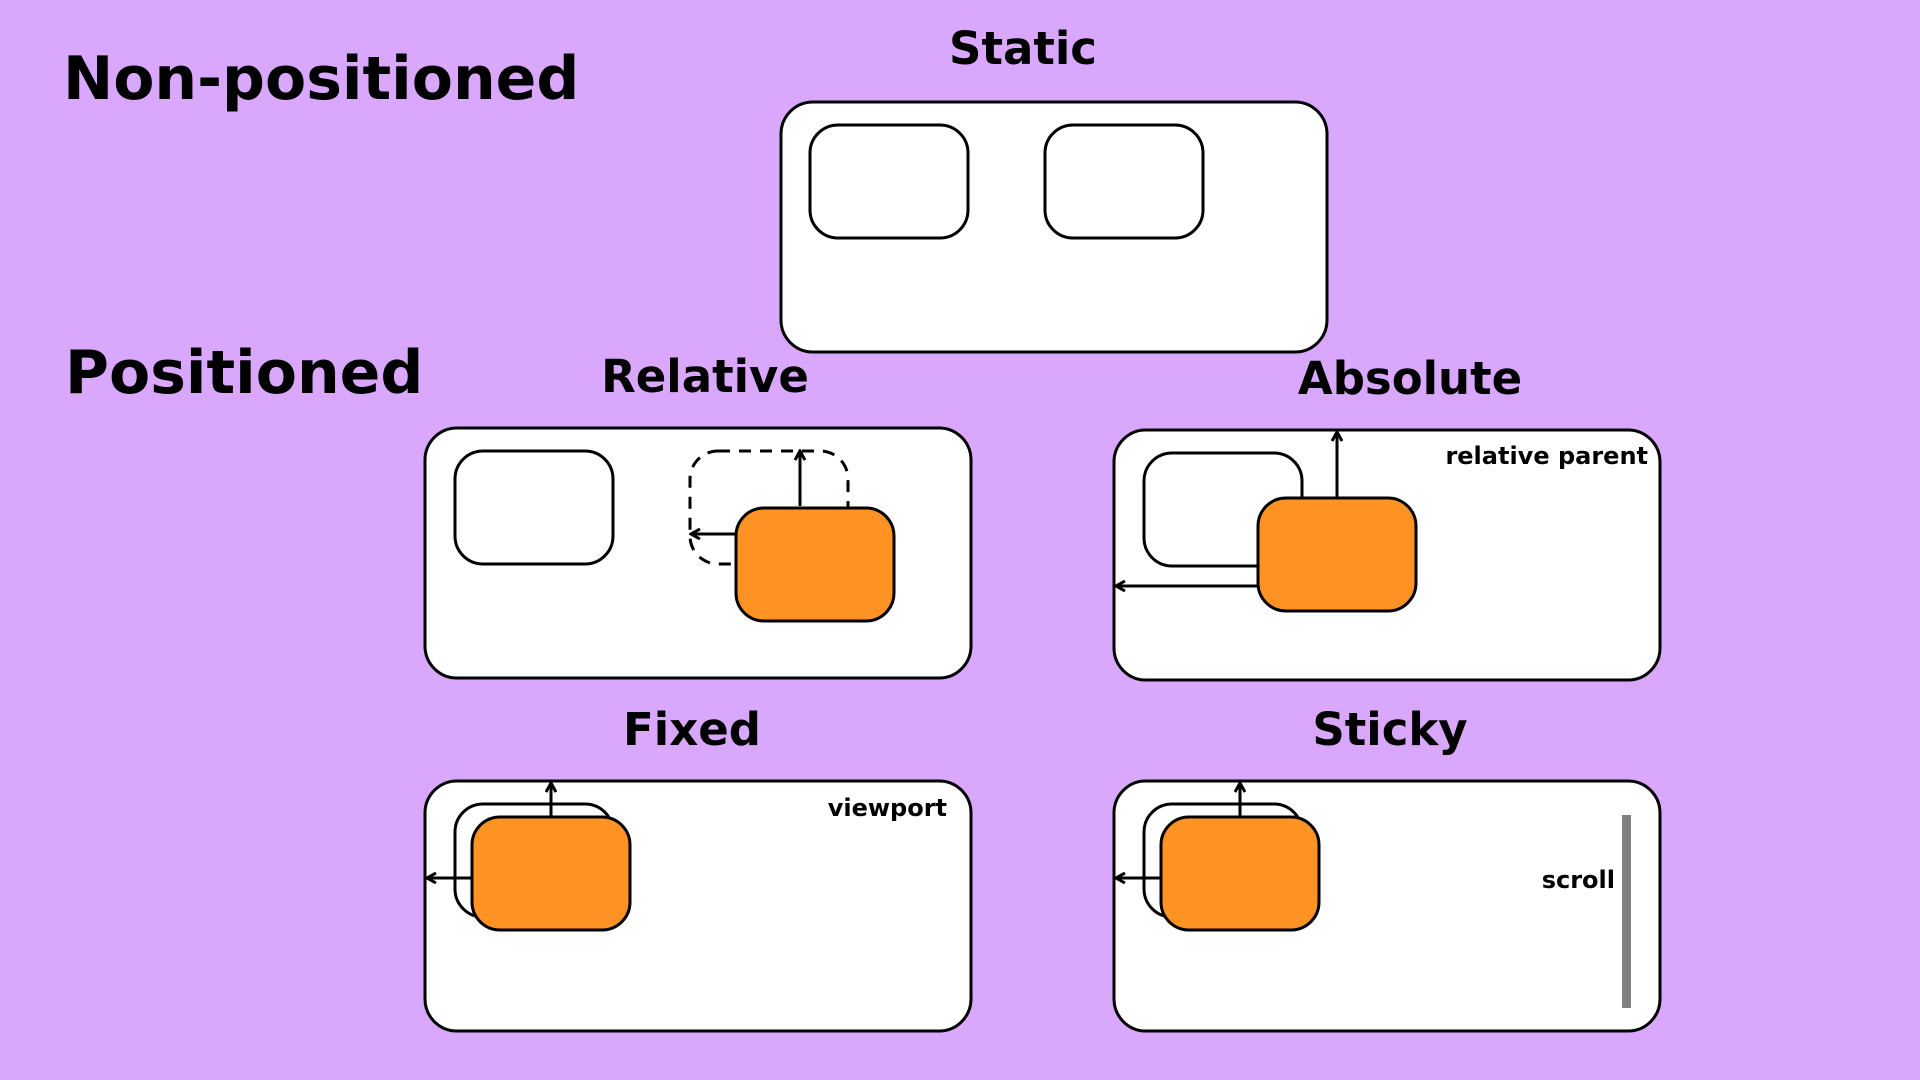  Describe the element at coordinates (705, 376) in the screenshot. I see `relative-title: Relative` at that location.